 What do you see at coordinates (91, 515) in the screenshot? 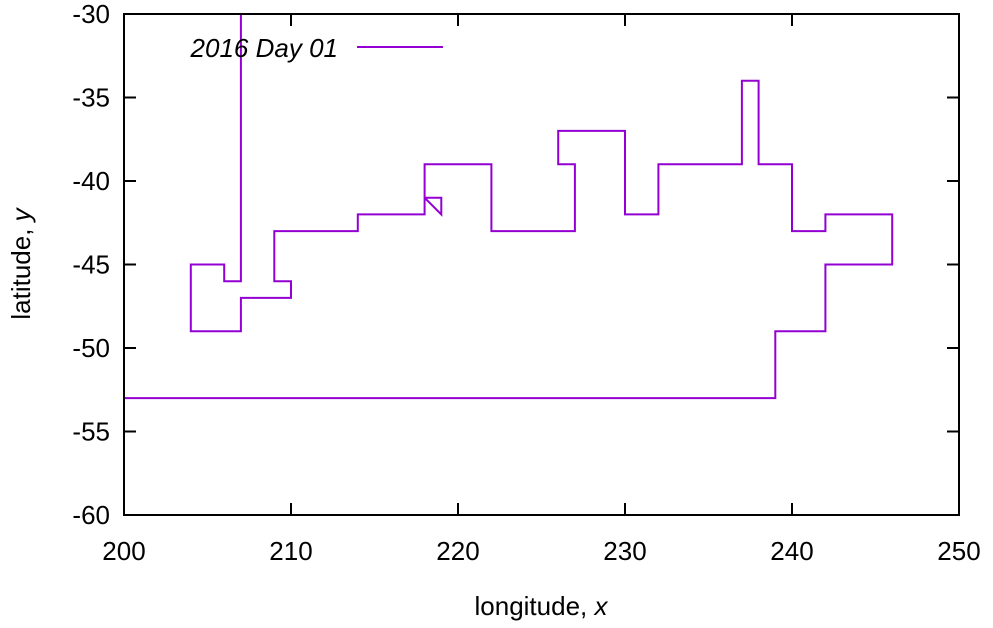
I see `y-tick-label: -60` at bounding box center [91, 515].